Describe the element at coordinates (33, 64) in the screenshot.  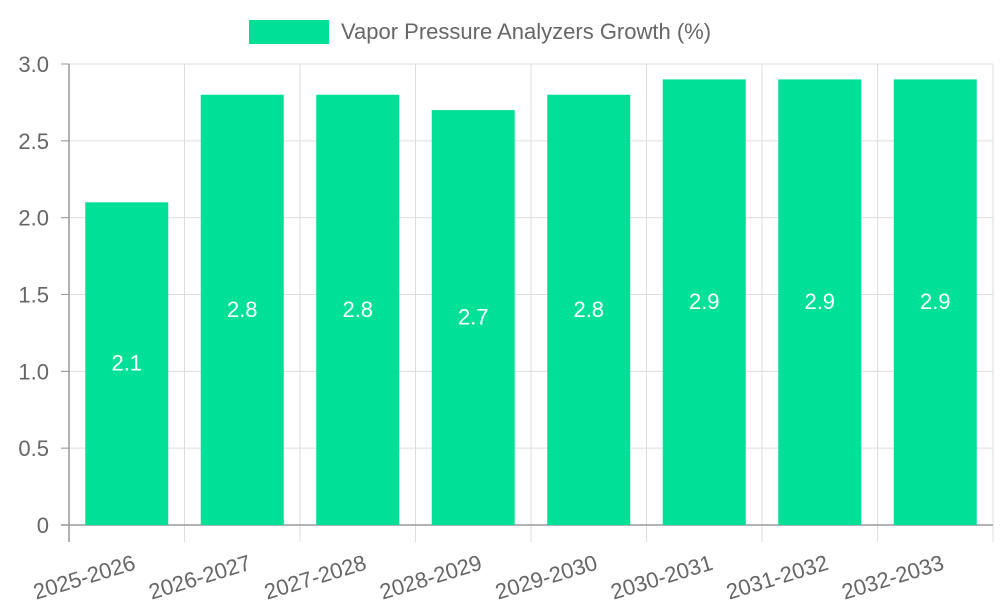
I see `y-tick-label: 3.0` at that location.